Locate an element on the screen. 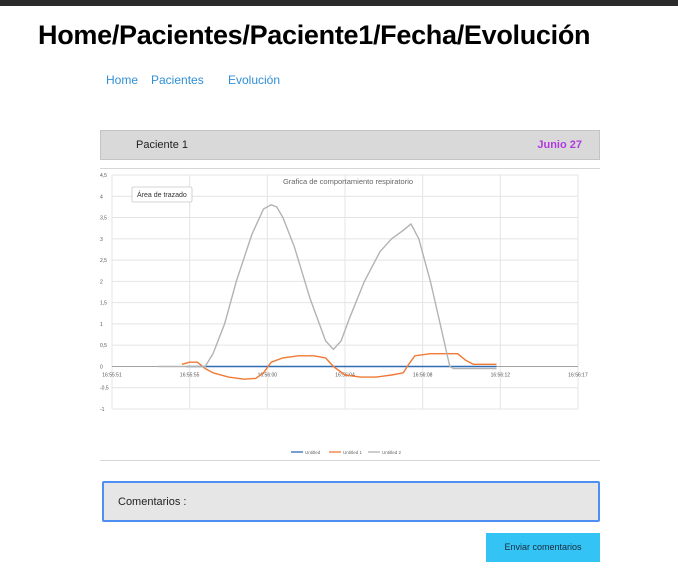 This screenshot has width=678, height=569. legend-label-3: Untitled 2 is located at coordinates (392, 452).